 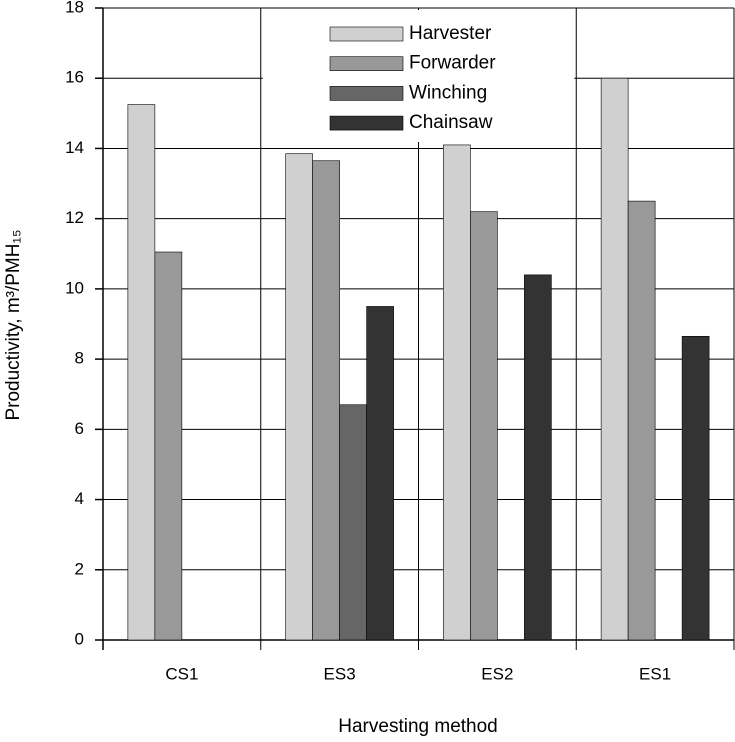 What do you see at coordinates (340, 673) in the screenshot?
I see `x-tick-label: ES3` at bounding box center [340, 673].